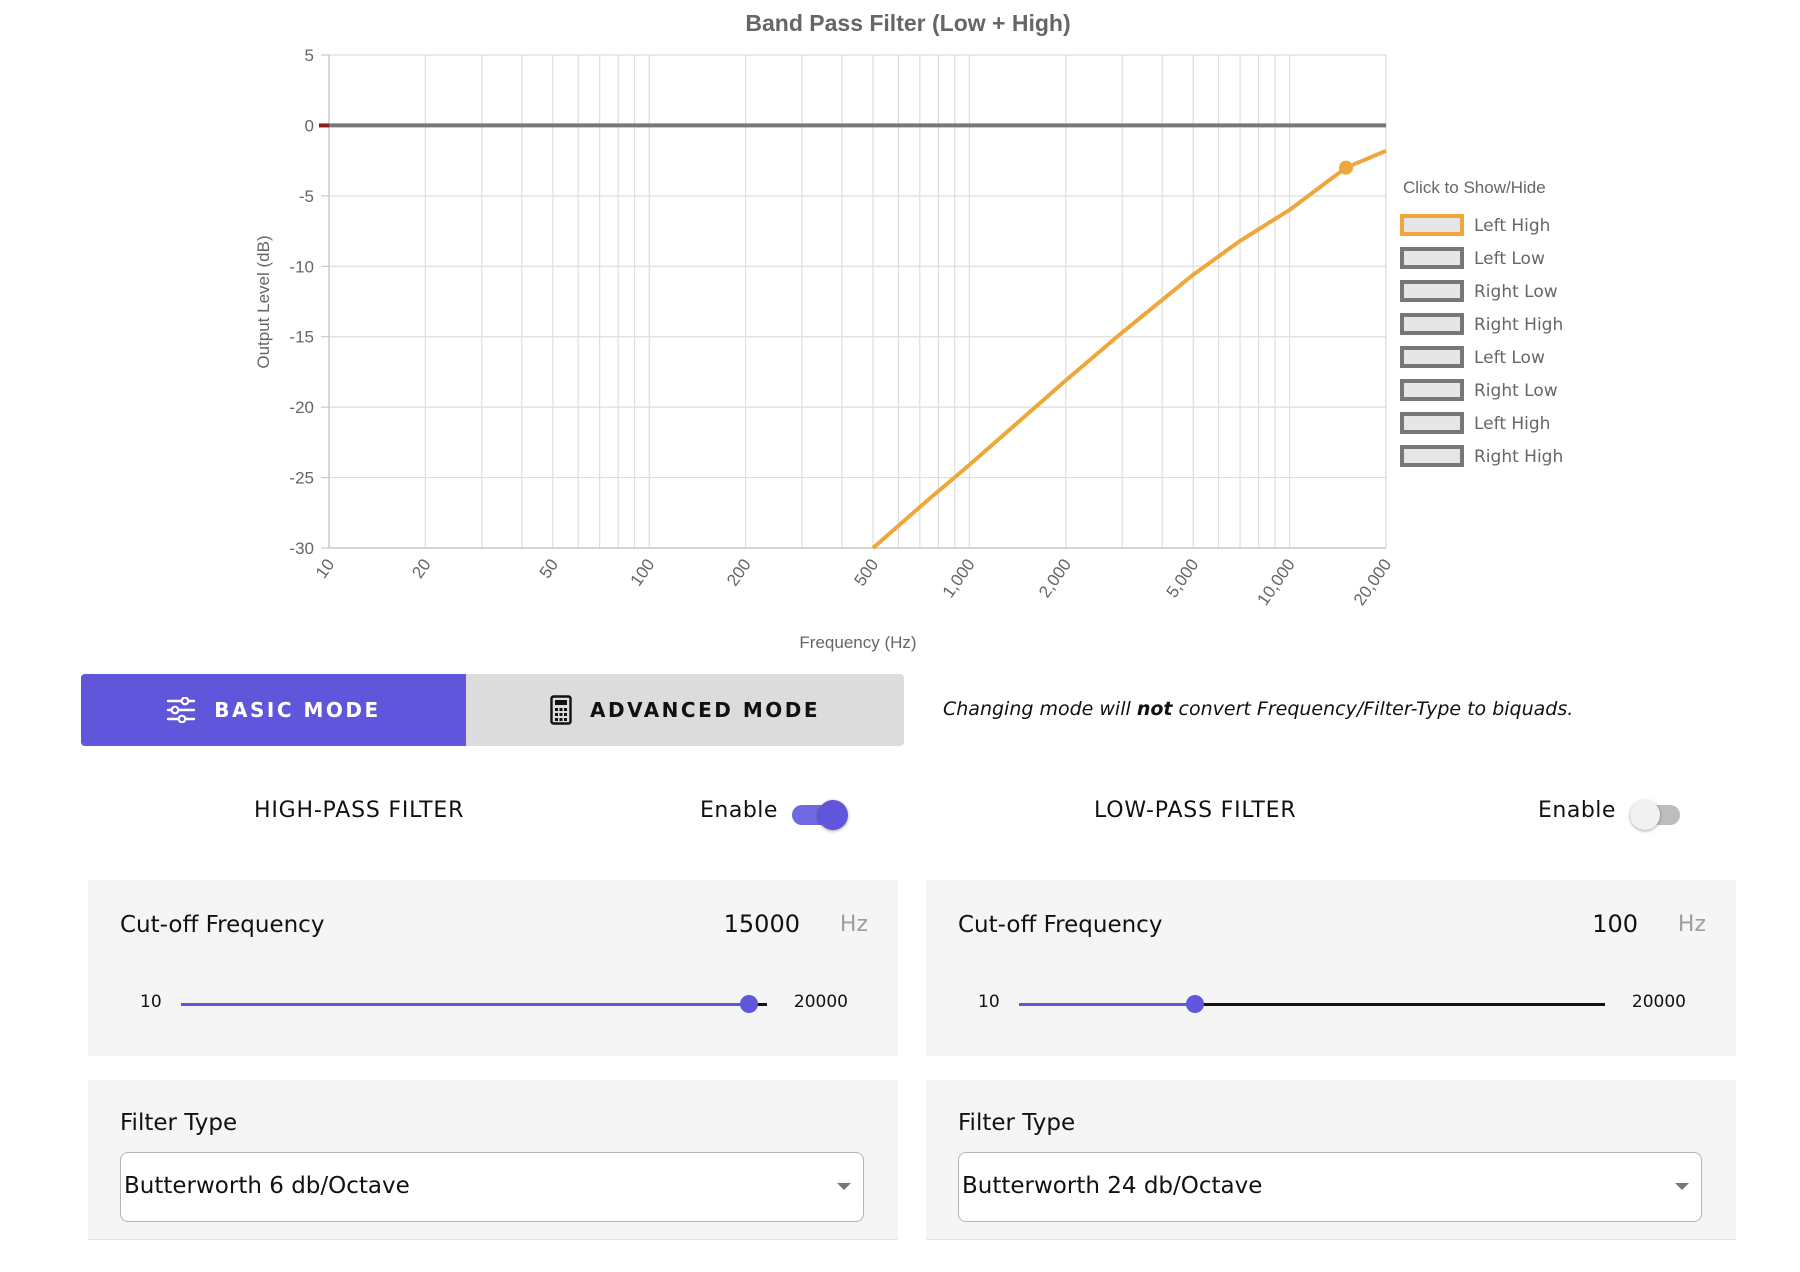  What do you see at coordinates (857, 642) in the screenshot?
I see `x-axis-label: Frequency (Hz)` at bounding box center [857, 642].